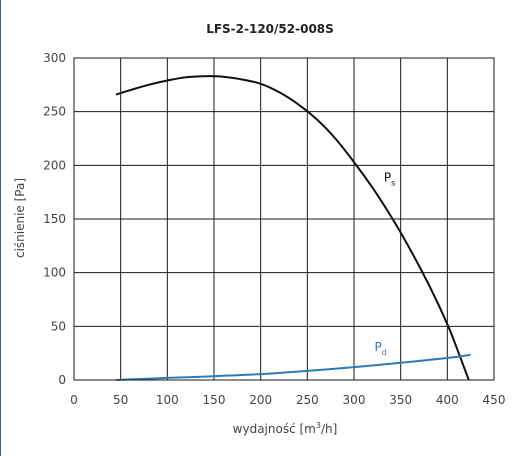 The width and height of the screenshot is (517, 456). What do you see at coordinates (54, 219) in the screenshot?
I see `y-tick-label-3: 150` at bounding box center [54, 219].